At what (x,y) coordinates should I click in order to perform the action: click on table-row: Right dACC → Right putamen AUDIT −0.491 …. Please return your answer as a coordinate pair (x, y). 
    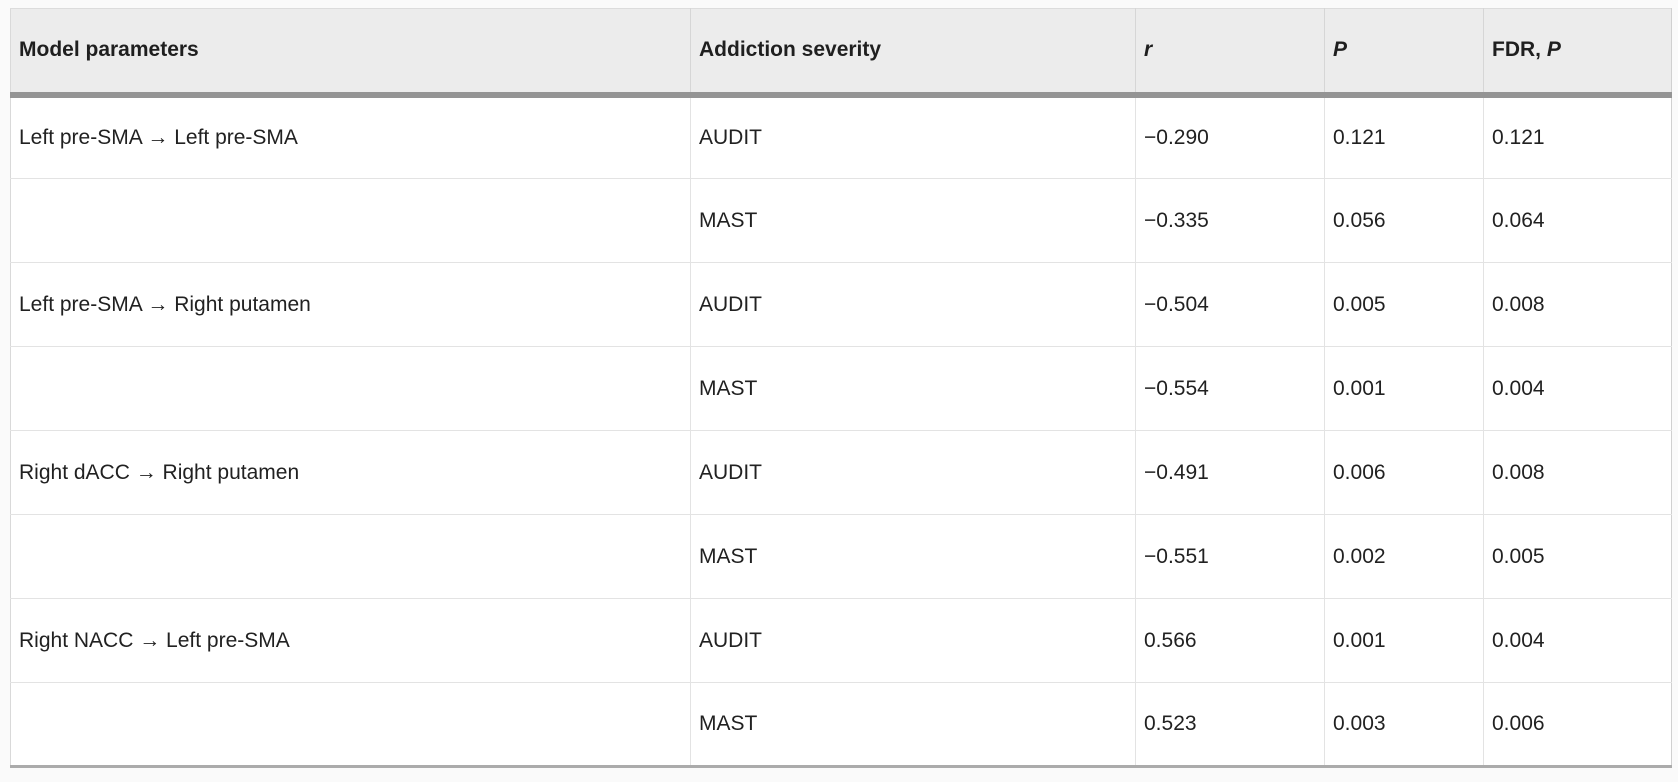
    Looking at the image, I should click on (841, 472).